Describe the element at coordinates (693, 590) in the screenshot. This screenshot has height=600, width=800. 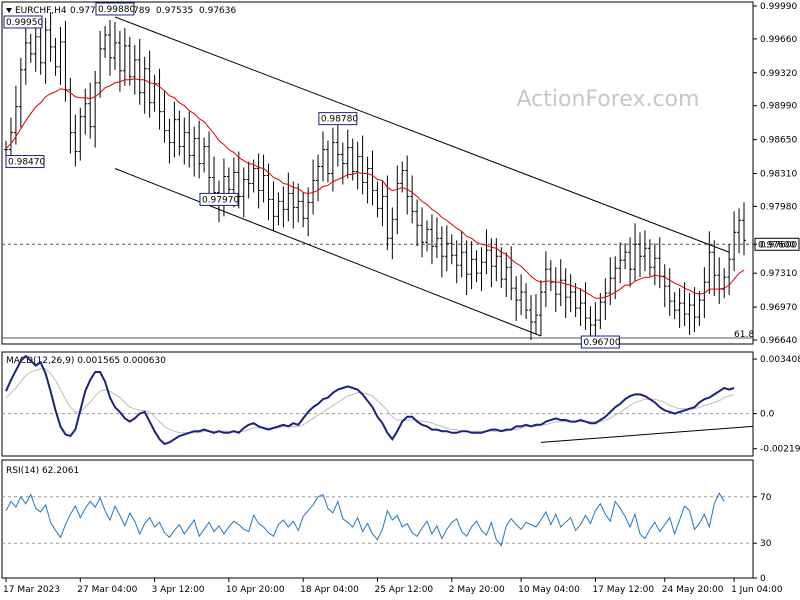
I see `x-tick-label: 24 May 20:00` at that location.